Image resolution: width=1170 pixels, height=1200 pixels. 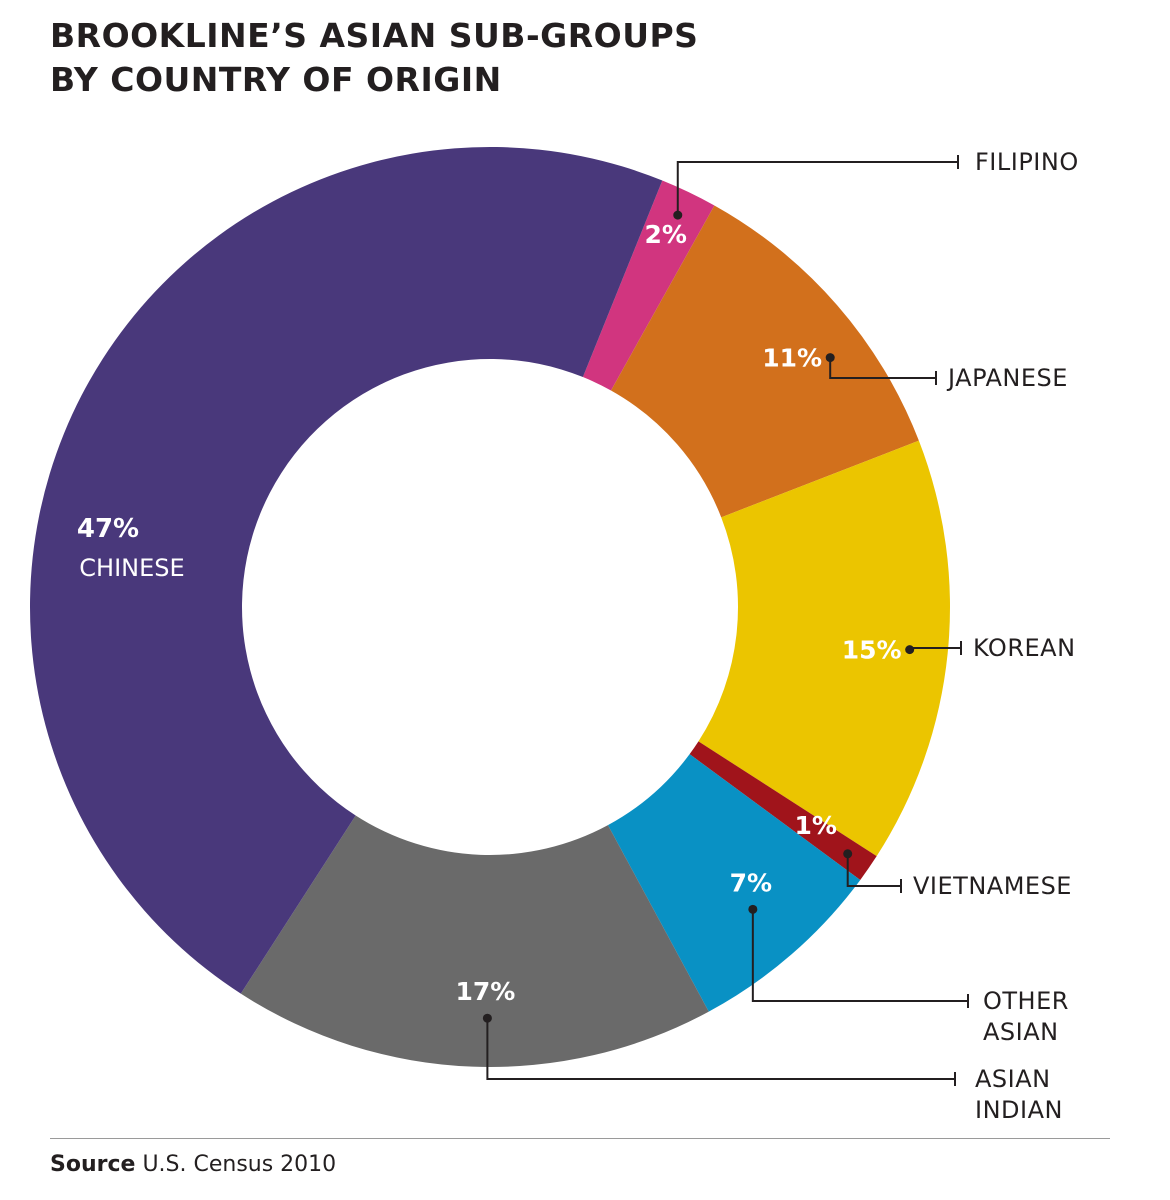 What do you see at coordinates (1024, 648) in the screenshot?
I see `category-label-korean: KOREAN` at bounding box center [1024, 648].